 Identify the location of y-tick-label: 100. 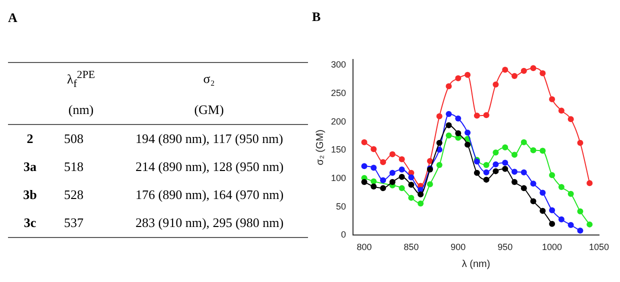
(338, 178).